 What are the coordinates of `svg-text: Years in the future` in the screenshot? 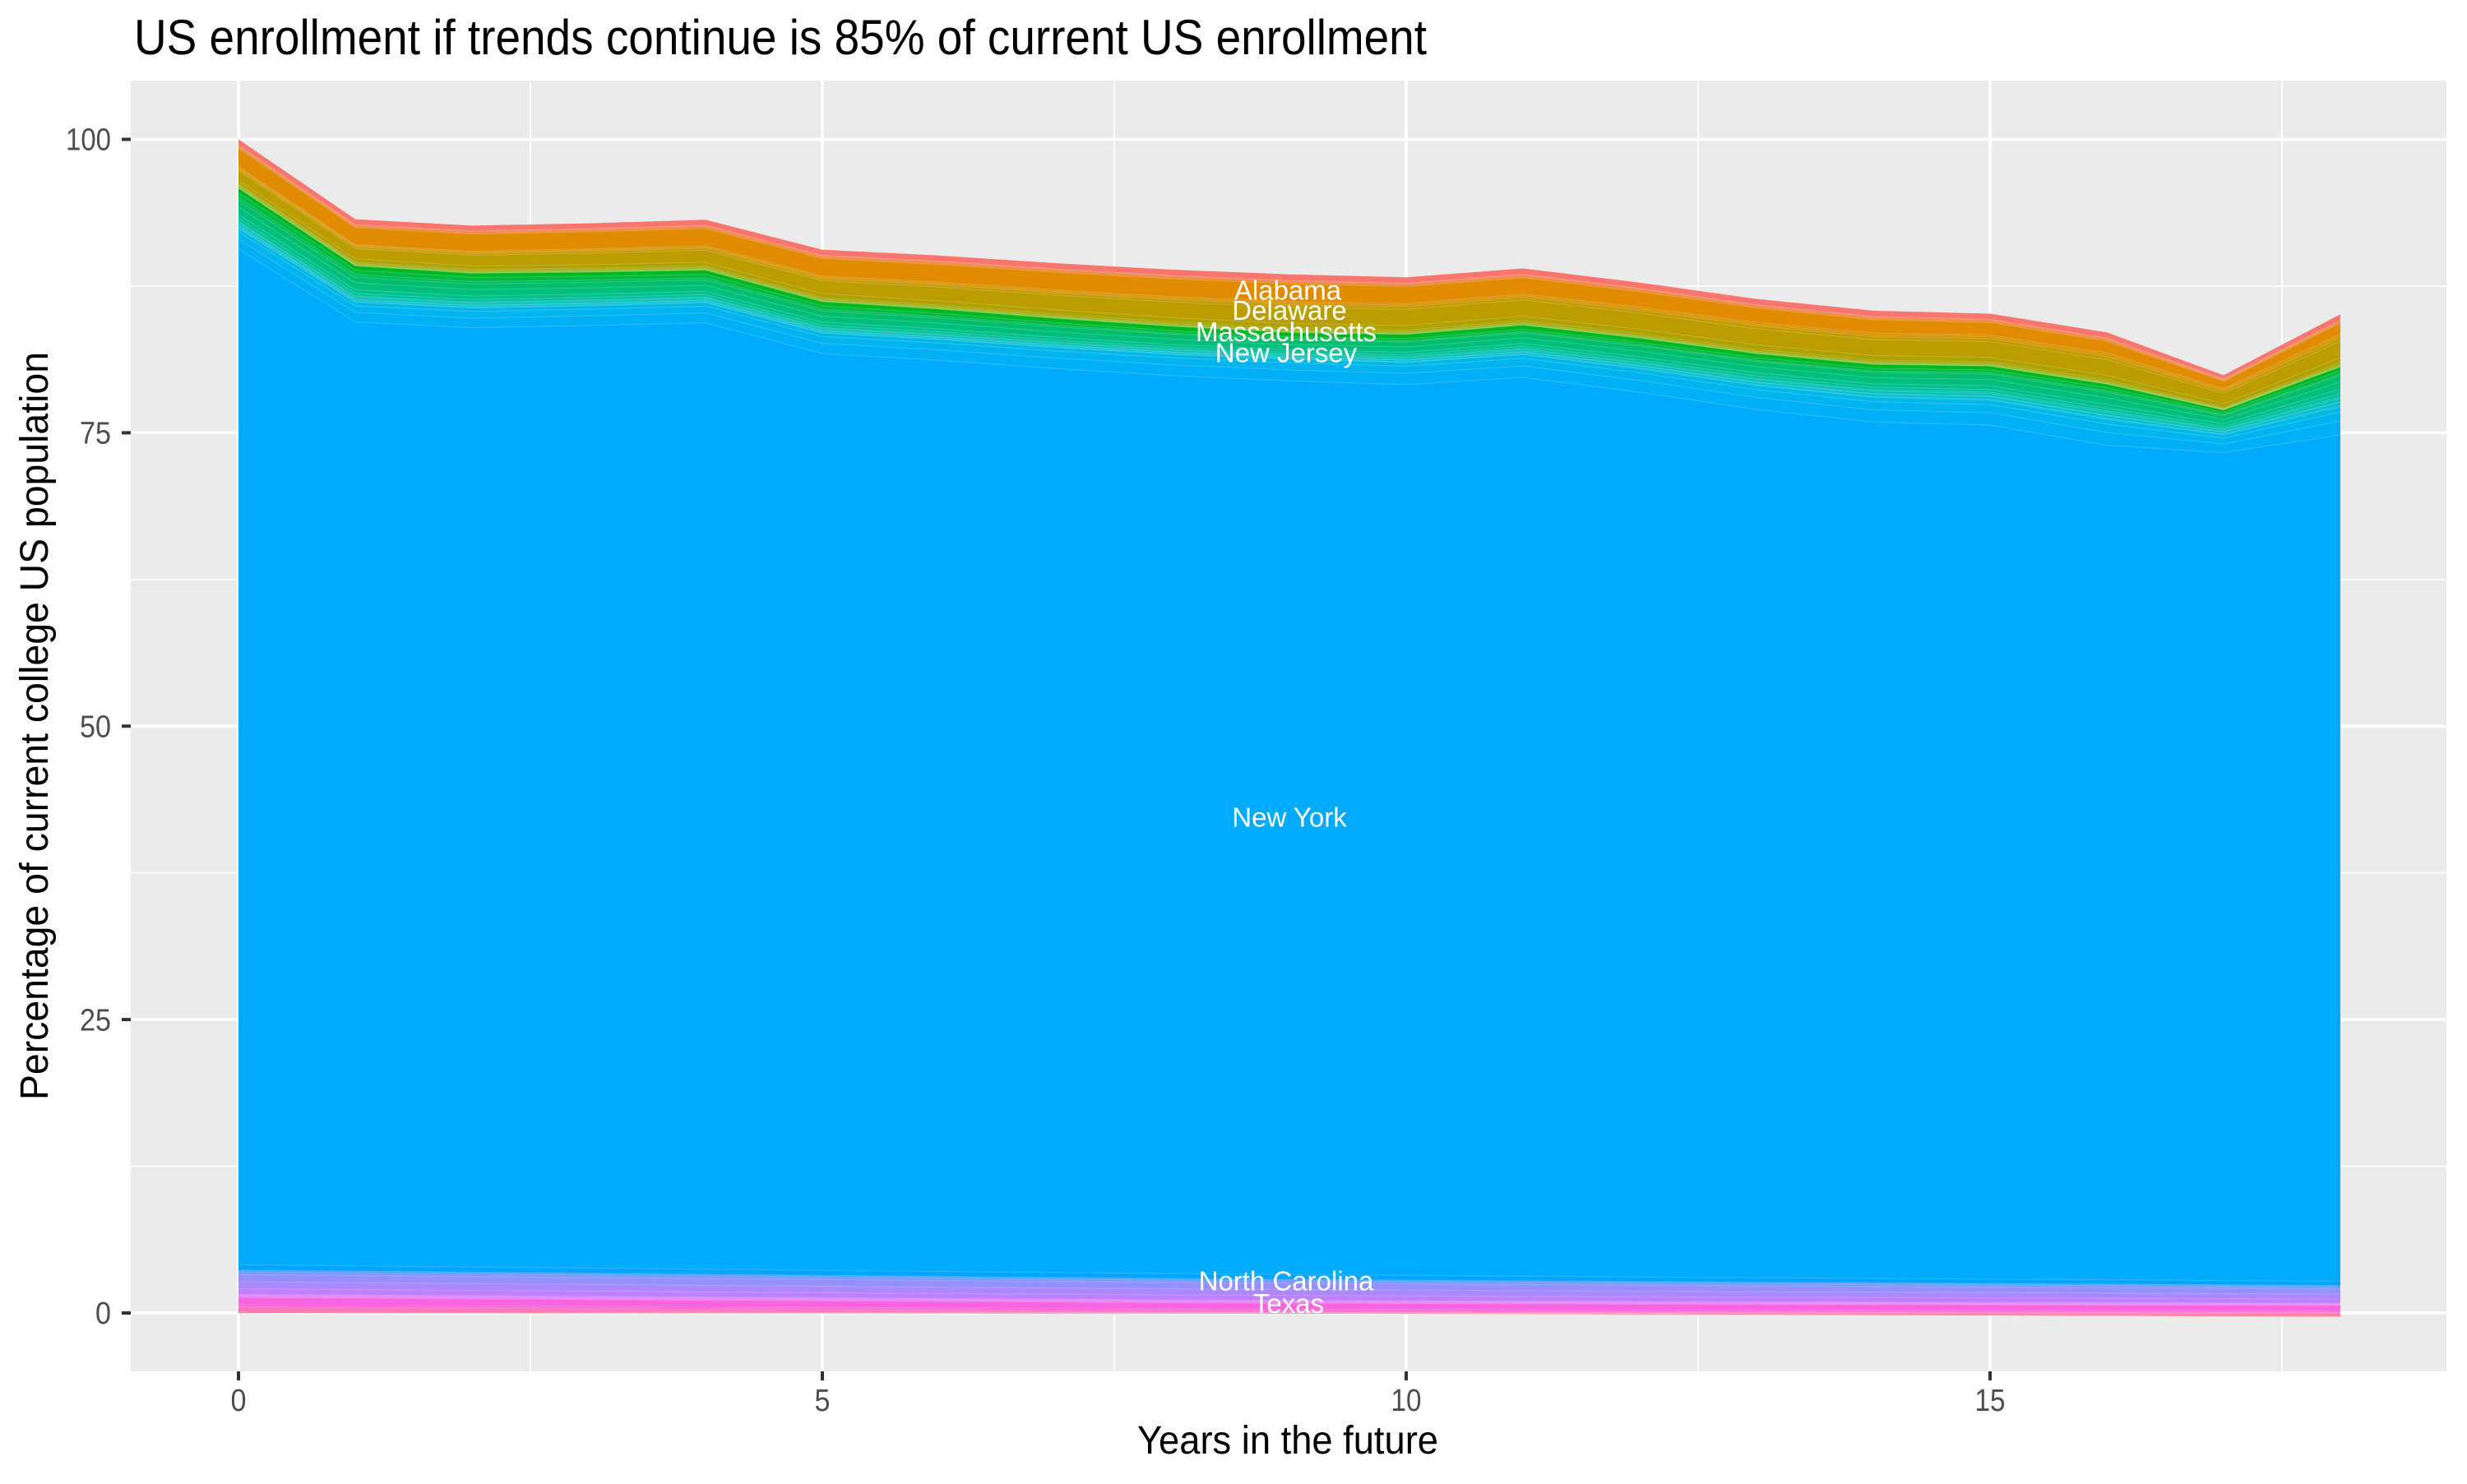 It's located at (1287, 1441).